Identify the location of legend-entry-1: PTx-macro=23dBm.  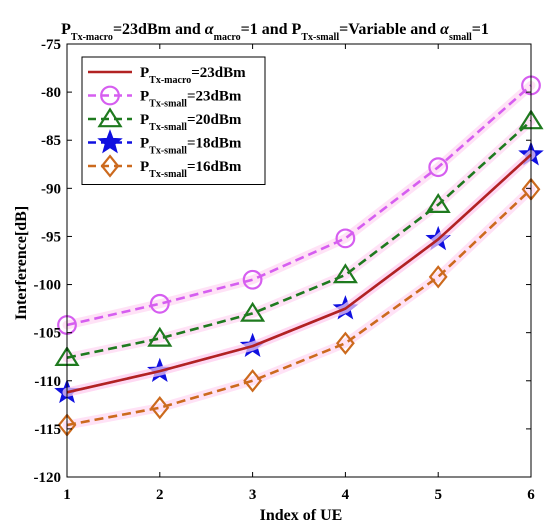
(167, 75).